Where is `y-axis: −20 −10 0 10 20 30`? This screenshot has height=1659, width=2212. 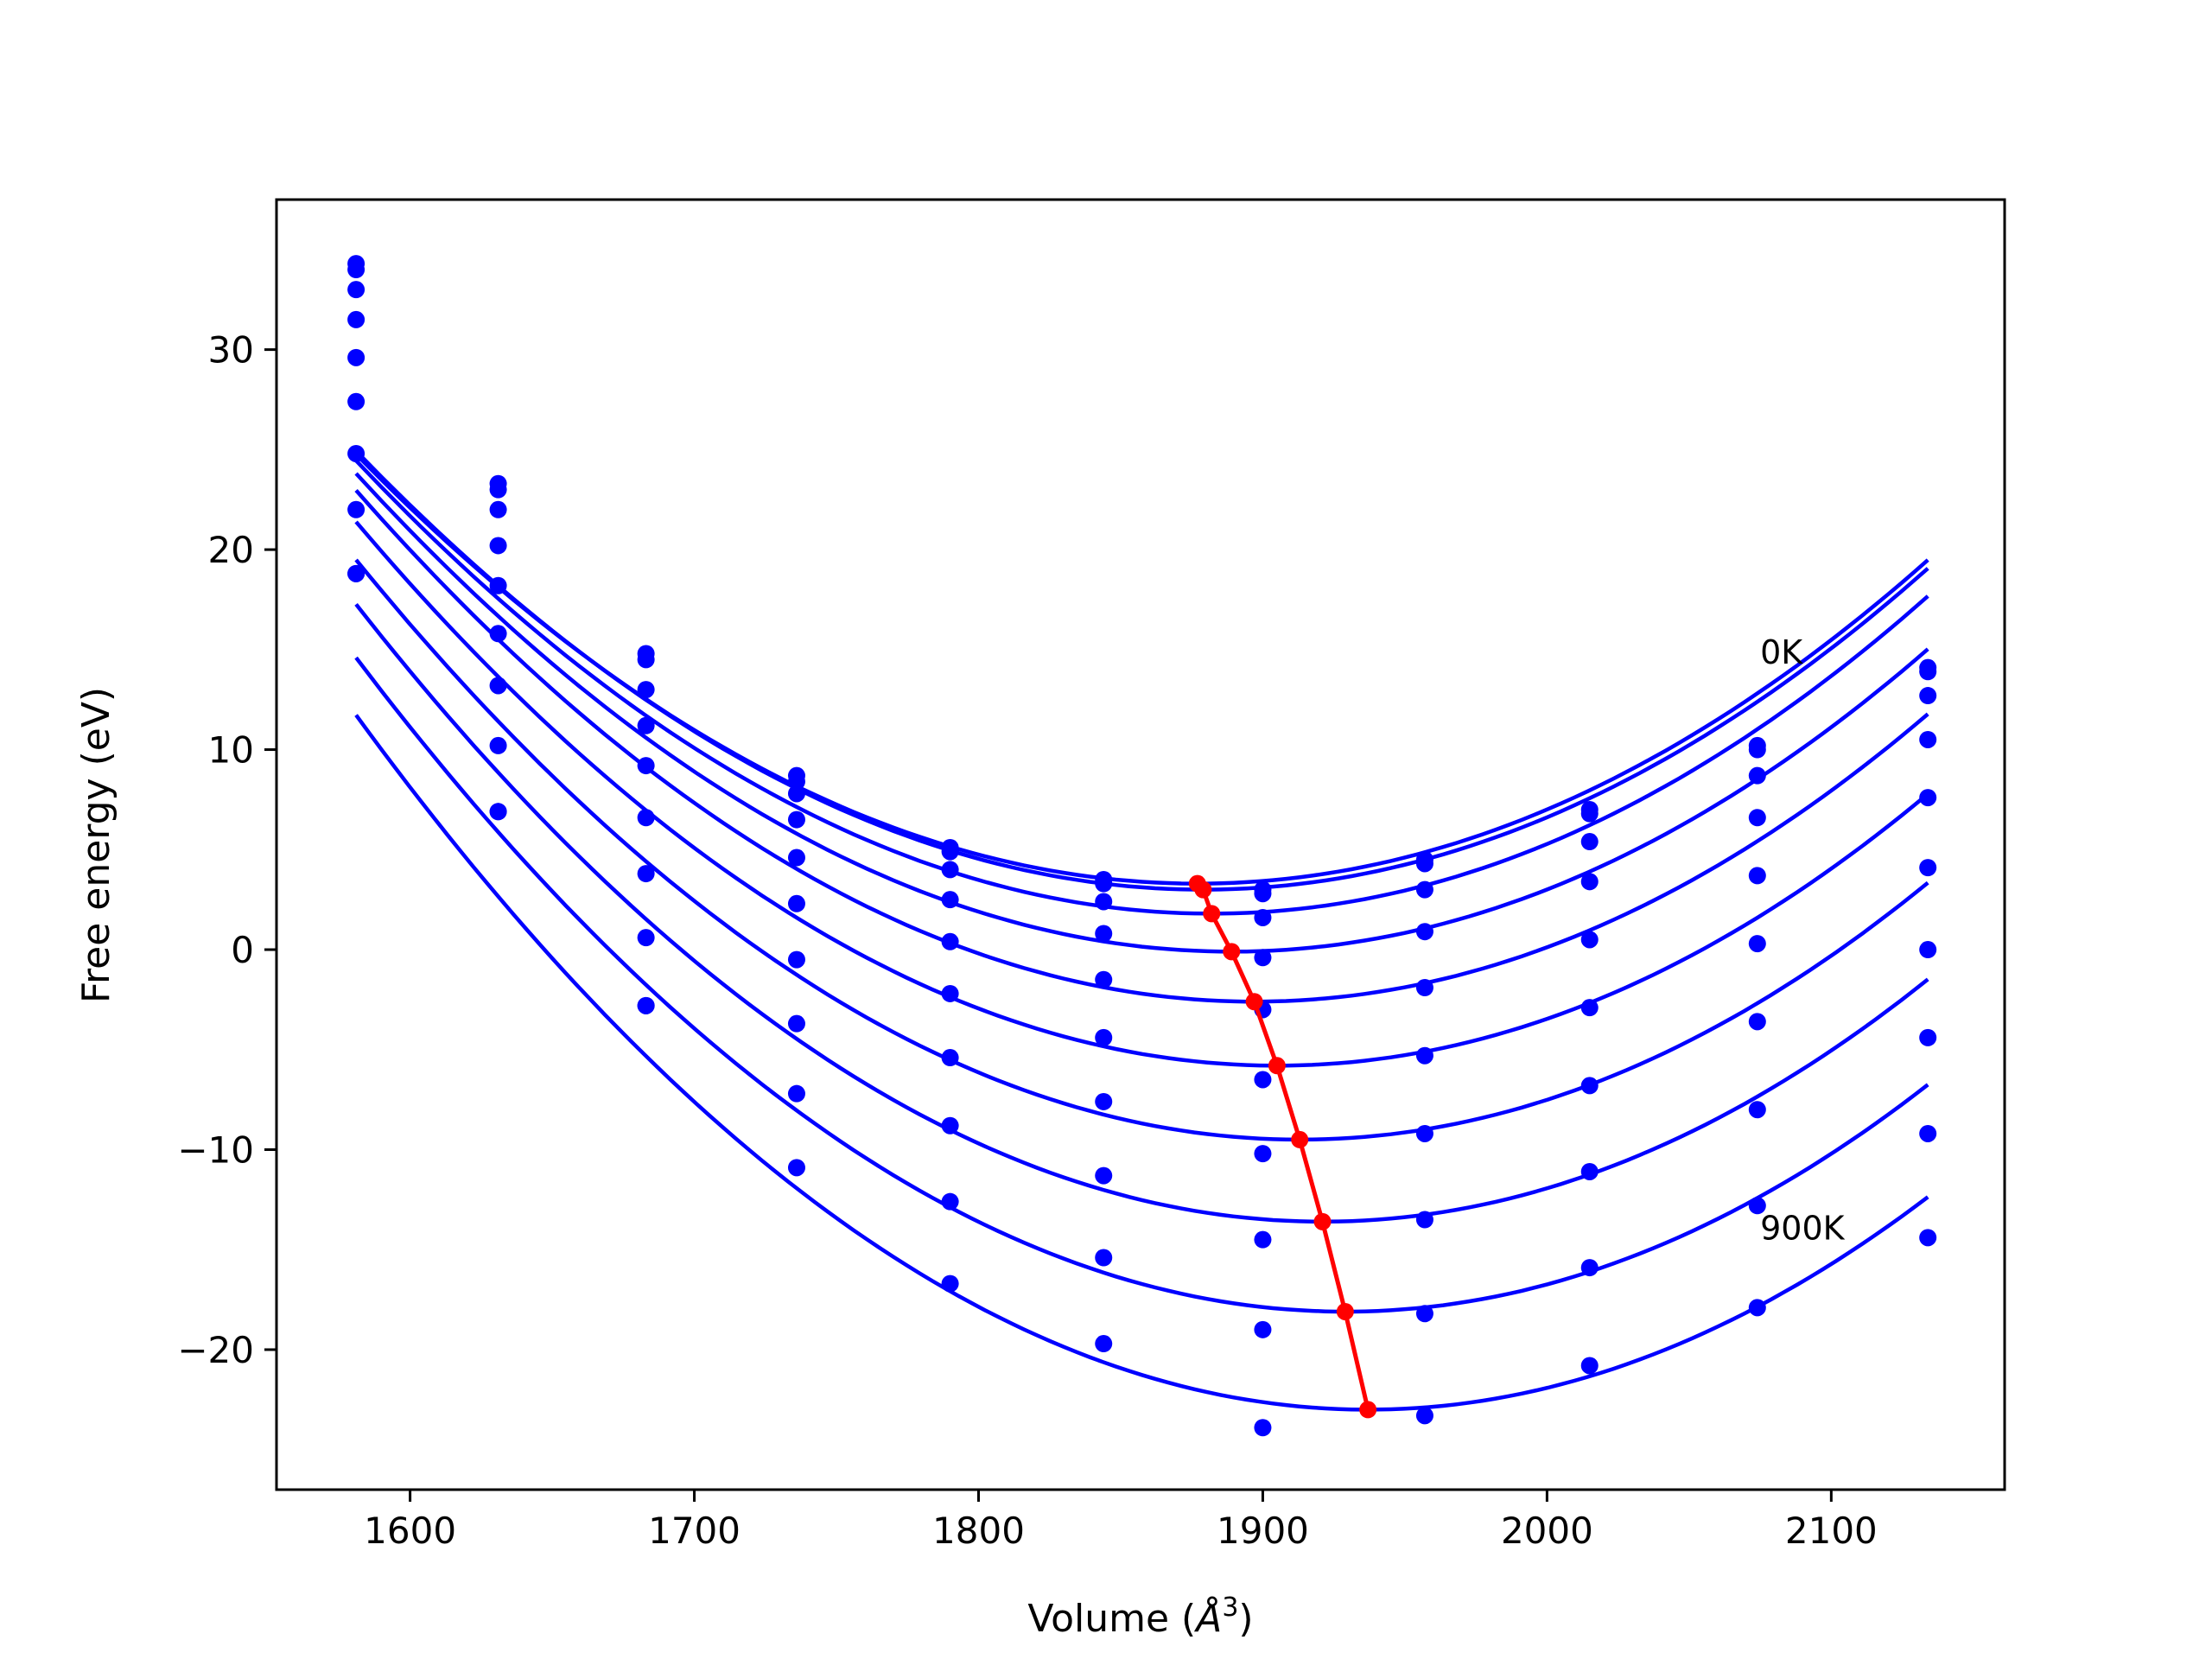 y-axis: −20 −10 0 10 20 30 is located at coordinates (226, 850).